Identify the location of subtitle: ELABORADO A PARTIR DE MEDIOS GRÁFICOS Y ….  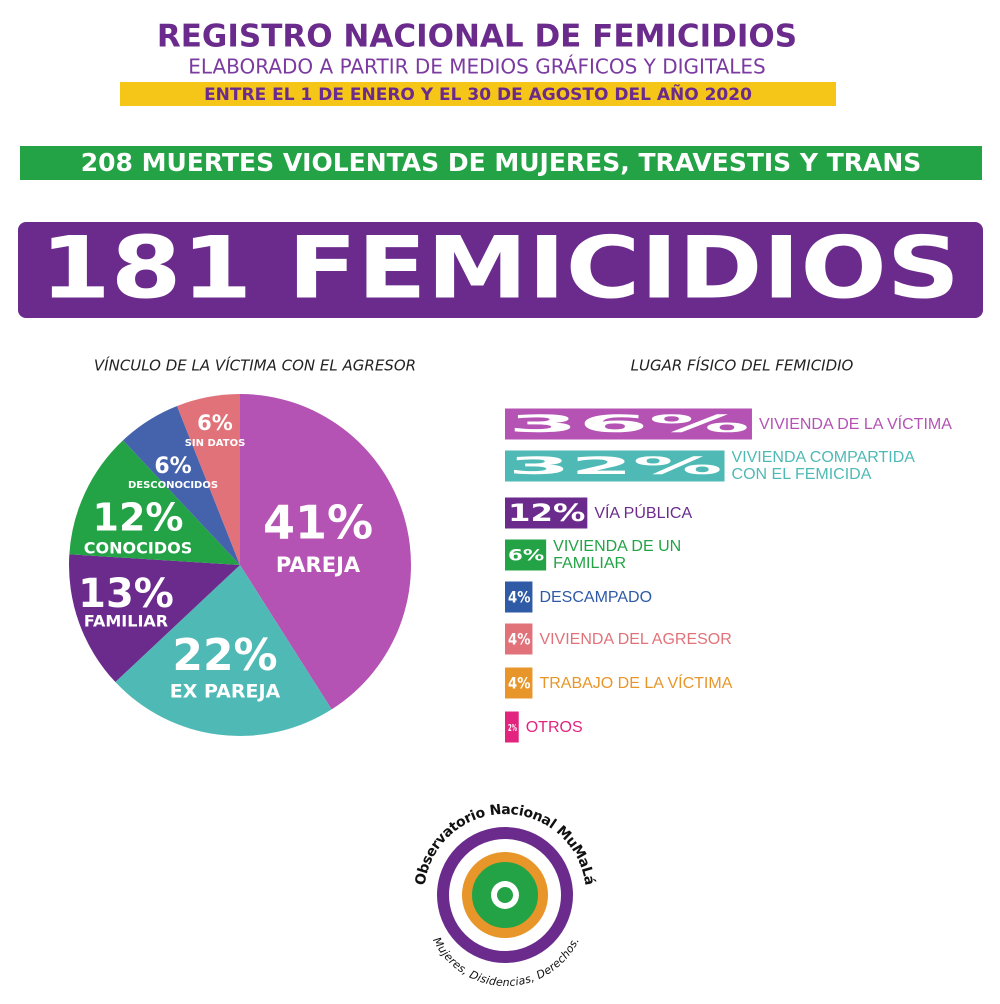
(477, 67).